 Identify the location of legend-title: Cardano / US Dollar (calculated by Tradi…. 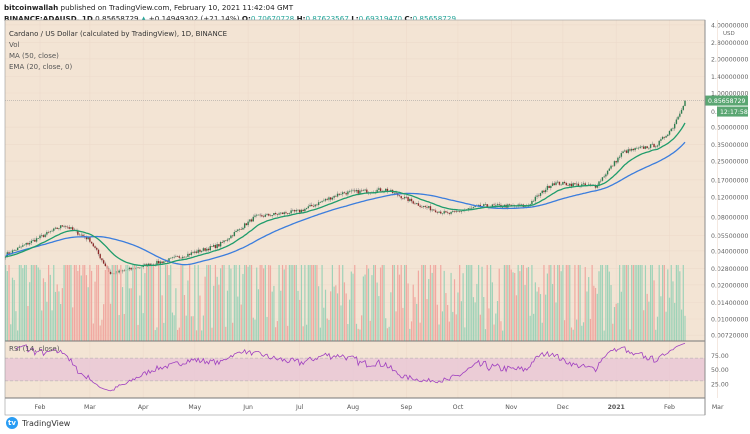
(118, 34).